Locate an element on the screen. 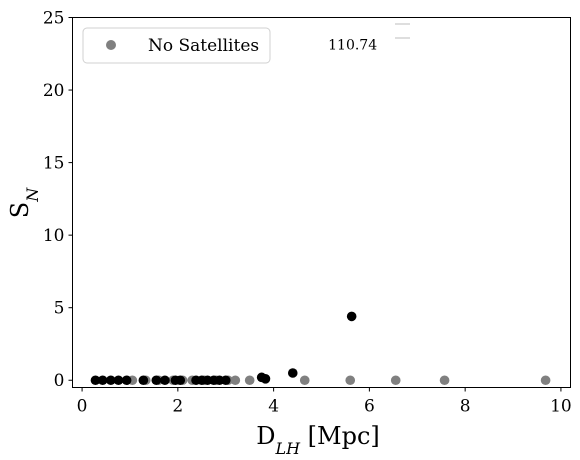 This screenshot has height=460, width=580. x-tick-label: 4 is located at coordinates (273, 407).